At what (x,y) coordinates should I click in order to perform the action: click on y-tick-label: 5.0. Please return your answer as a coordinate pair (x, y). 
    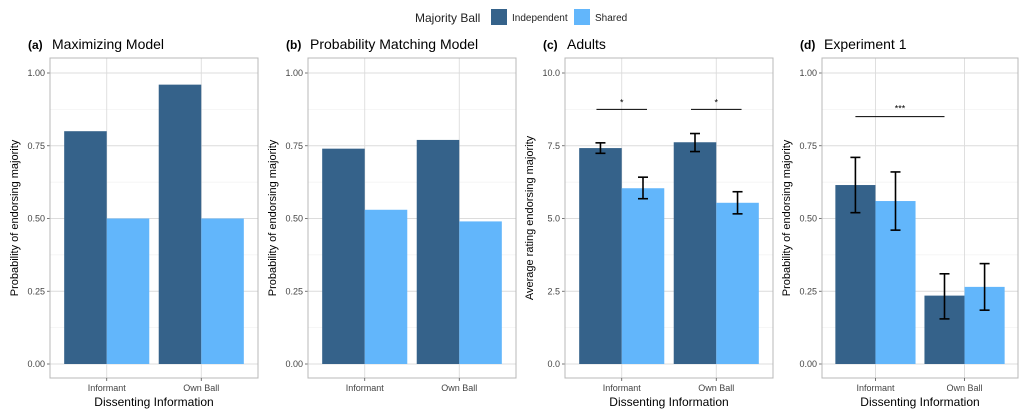
    Looking at the image, I should click on (553, 219).